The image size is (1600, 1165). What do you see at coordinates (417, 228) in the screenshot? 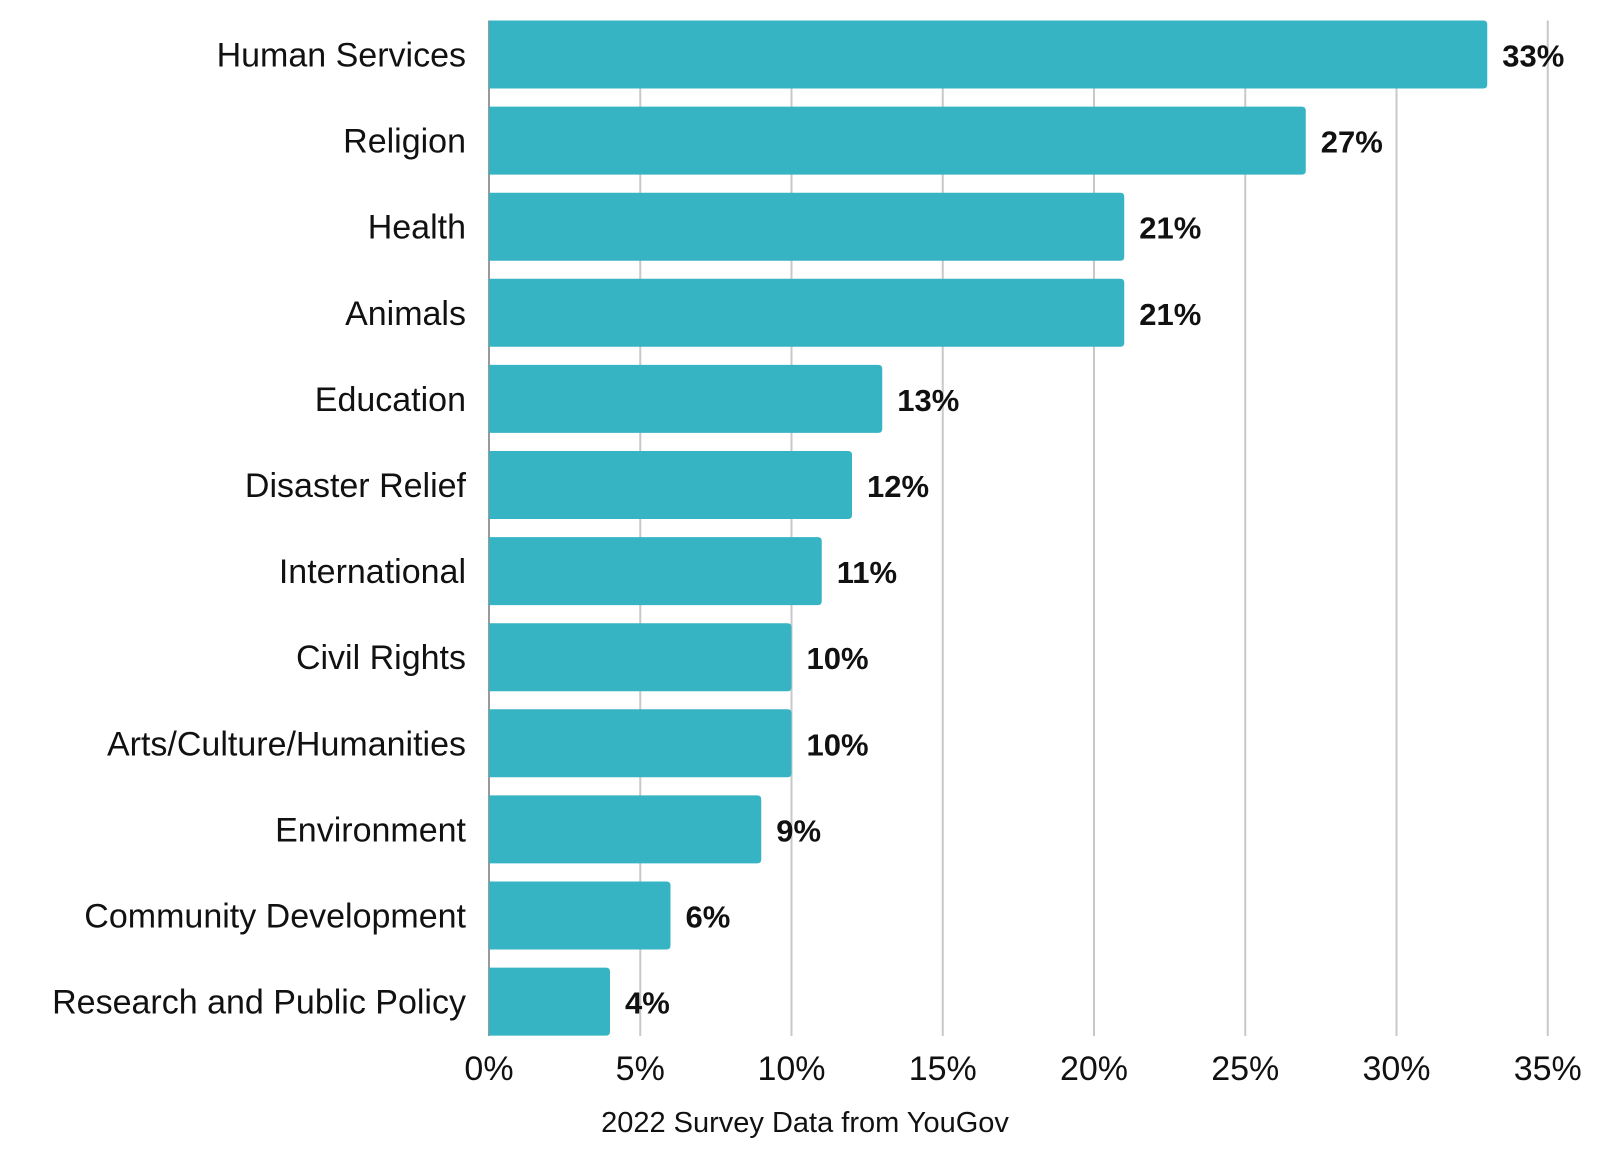
I see `category-label: Health` at bounding box center [417, 228].